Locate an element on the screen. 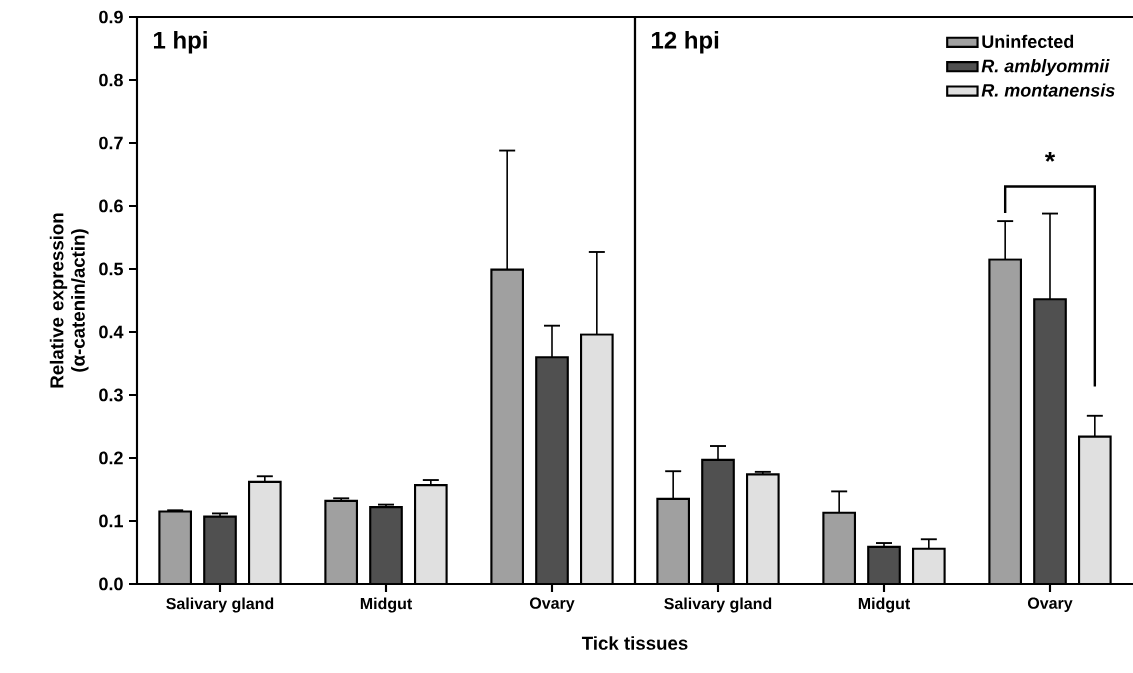 This screenshot has height=673, width=1133. y-tick-label: 0.3 is located at coordinates (111, 395).